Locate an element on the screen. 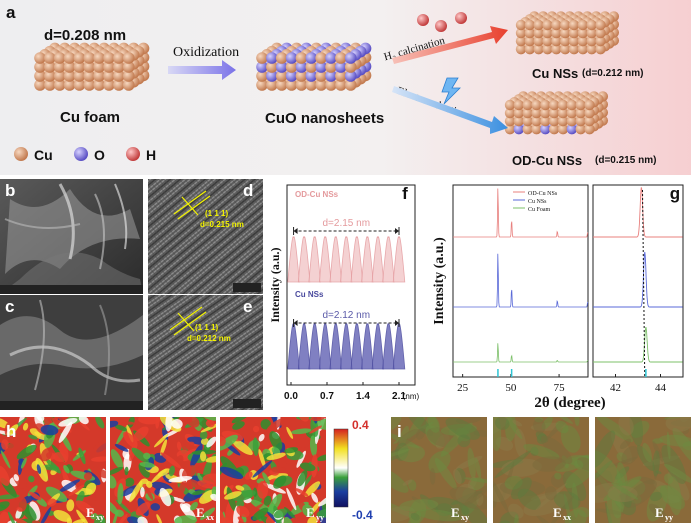 The width and height of the screenshot is (691, 525). plot-frame-main is located at coordinates (520, 281).